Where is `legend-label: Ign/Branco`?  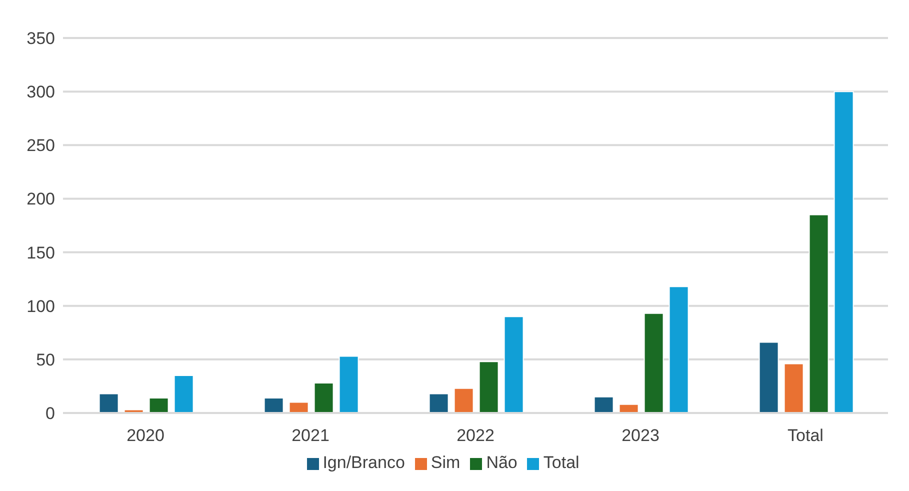
legend-label: Ign/Branco is located at coordinates (363, 462).